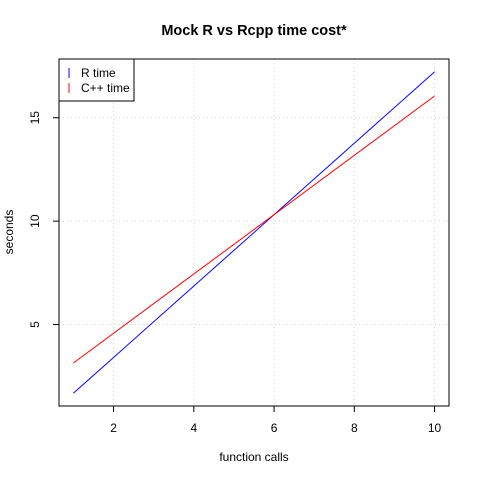 The image size is (480, 480). What do you see at coordinates (274, 428) in the screenshot?
I see `x-tick-label: 6` at bounding box center [274, 428].